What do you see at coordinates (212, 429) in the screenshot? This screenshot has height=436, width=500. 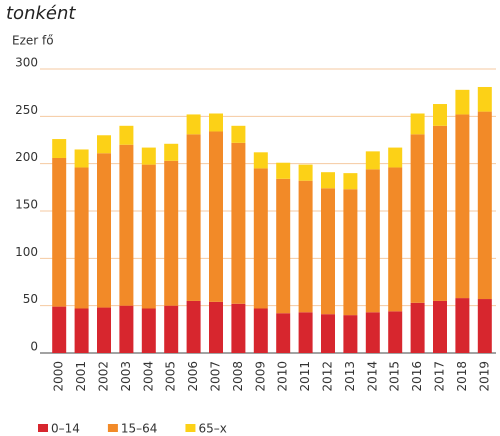 I see `legend-label: 65–x` at bounding box center [212, 429].